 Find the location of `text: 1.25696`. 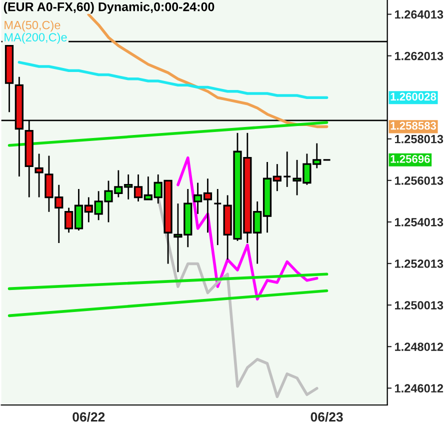

text: 1.25696 is located at coordinates (410, 159).